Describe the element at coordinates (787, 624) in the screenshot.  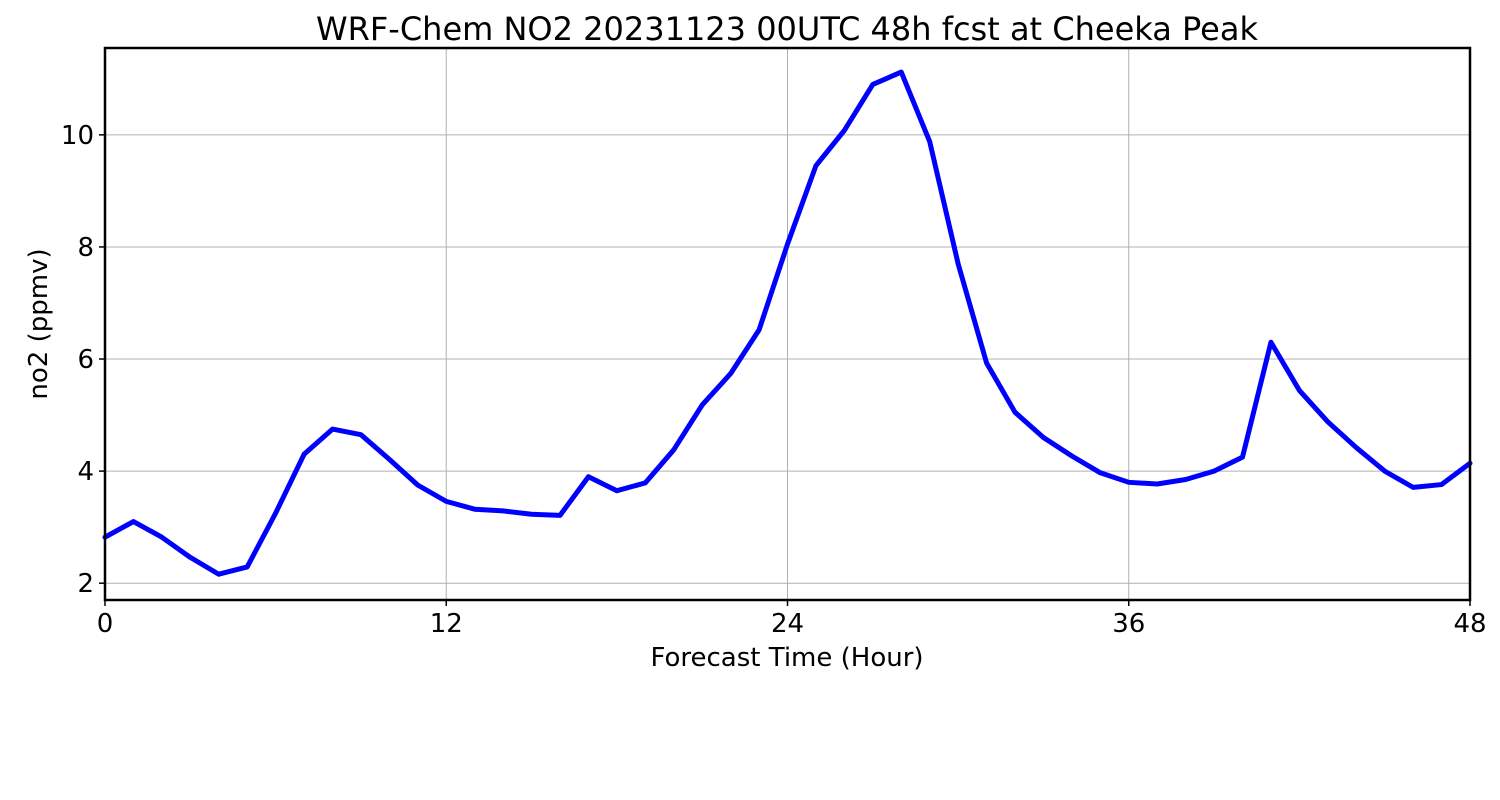
I see `x-tick-label: 24` at that location.